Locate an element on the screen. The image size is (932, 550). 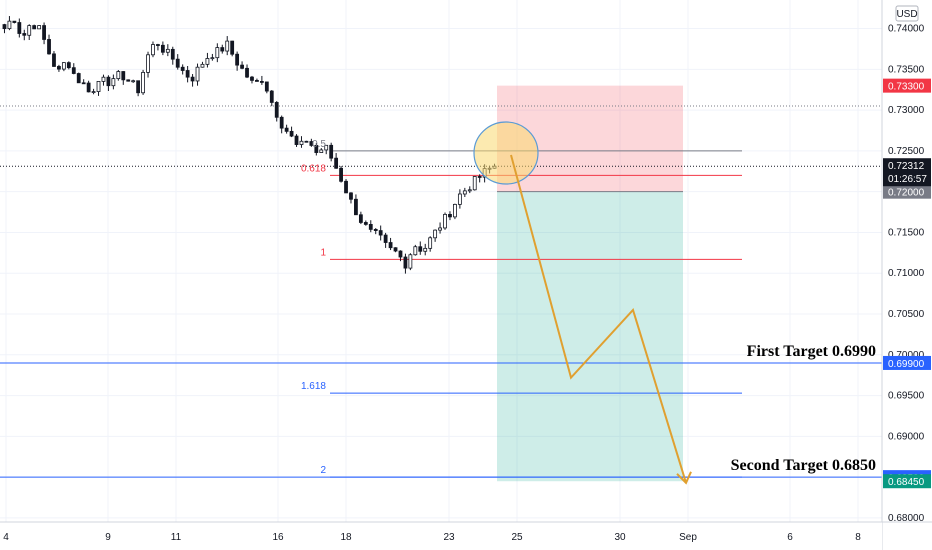
time-tick-label: 6 is located at coordinates (790, 537).